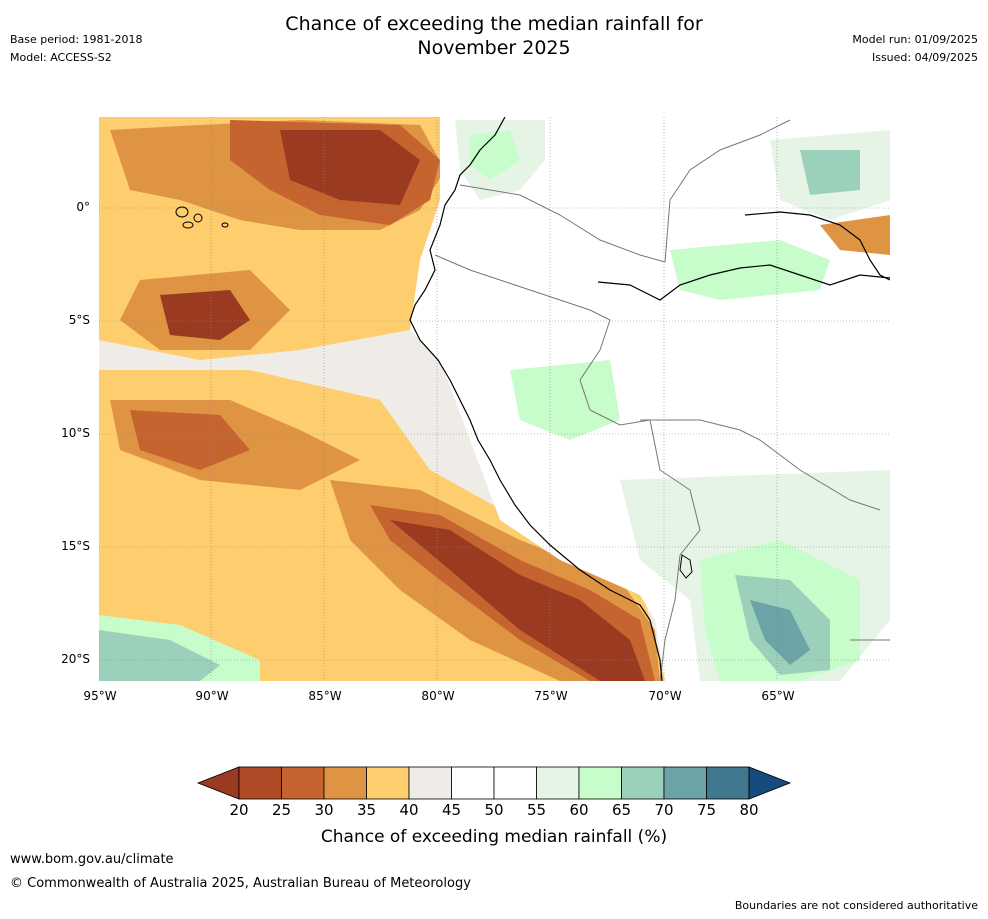  What do you see at coordinates (621, 810) in the screenshot?
I see `colorbar-tick-label: 65` at bounding box center [621, 810].